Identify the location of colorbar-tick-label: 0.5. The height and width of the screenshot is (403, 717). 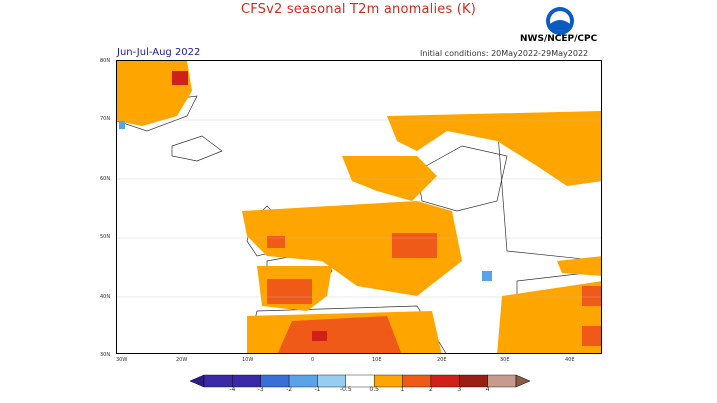
(374, 389).